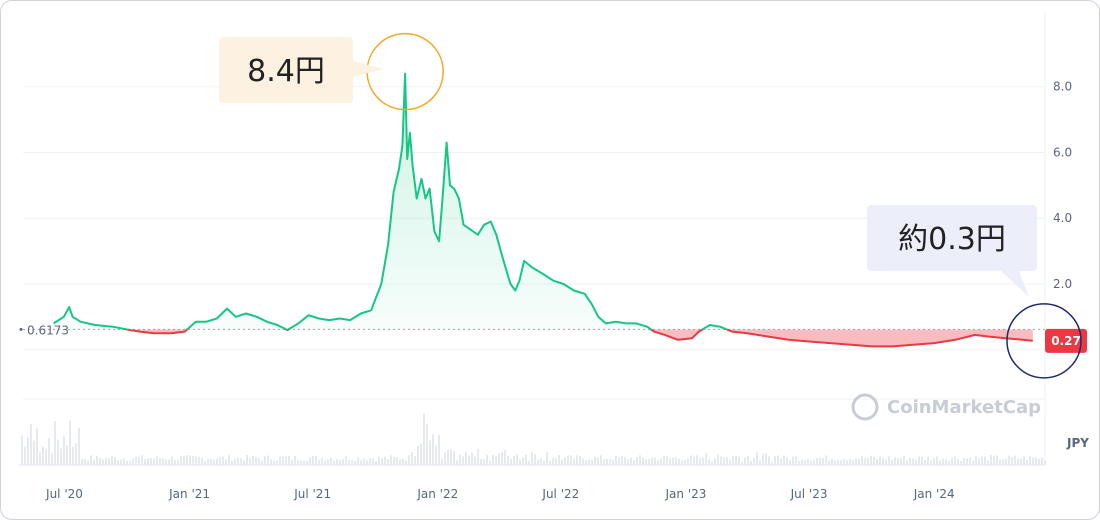 This screenshot has height=520, width=1100. What do you see at coordinates (809, 494) in the screenshot?
I see `x-tick-label: Jul '23` at bounding box center [809, 494].